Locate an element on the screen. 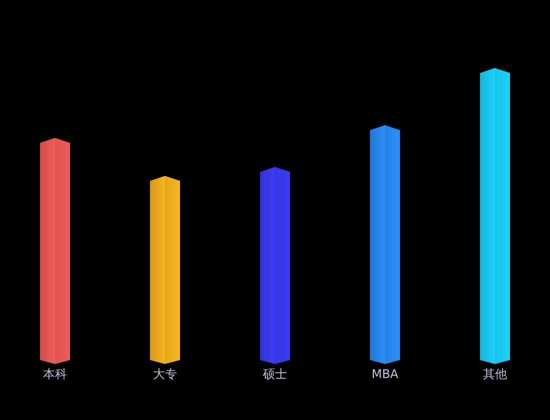 This screenshot has height=420, width=550. x-tick-label: 硕士 is located at coordinates (274, 374).